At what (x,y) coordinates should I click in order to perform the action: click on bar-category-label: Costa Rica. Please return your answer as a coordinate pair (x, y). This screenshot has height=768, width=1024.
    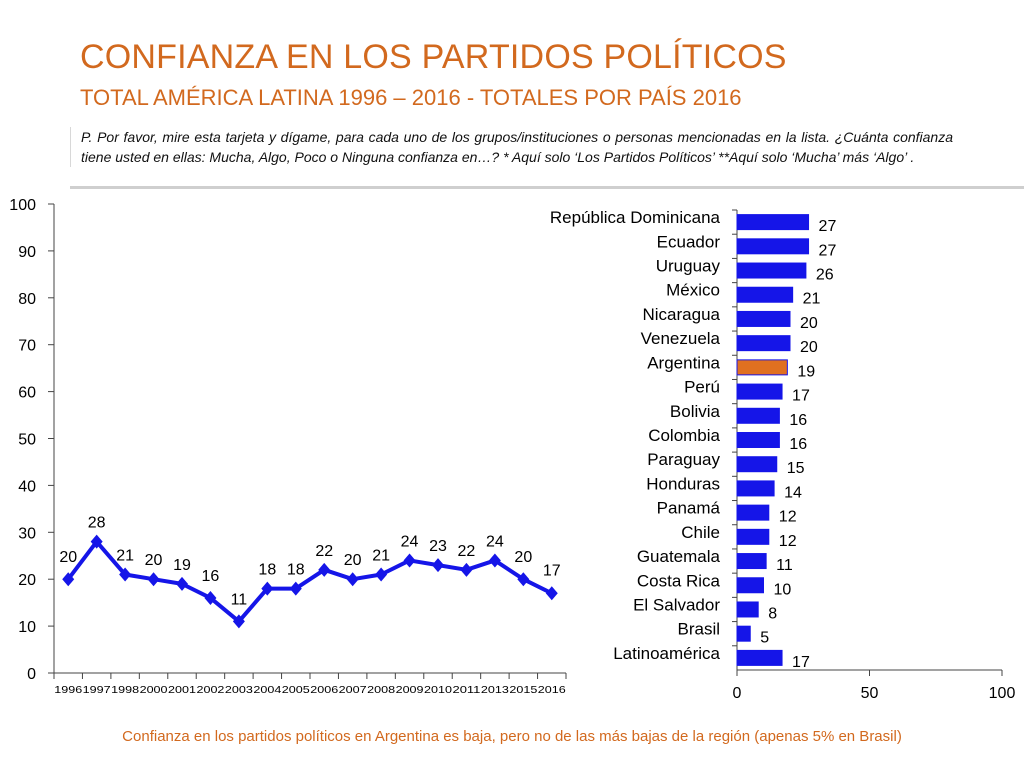
    Looking at the image, I should click on (679, 580).